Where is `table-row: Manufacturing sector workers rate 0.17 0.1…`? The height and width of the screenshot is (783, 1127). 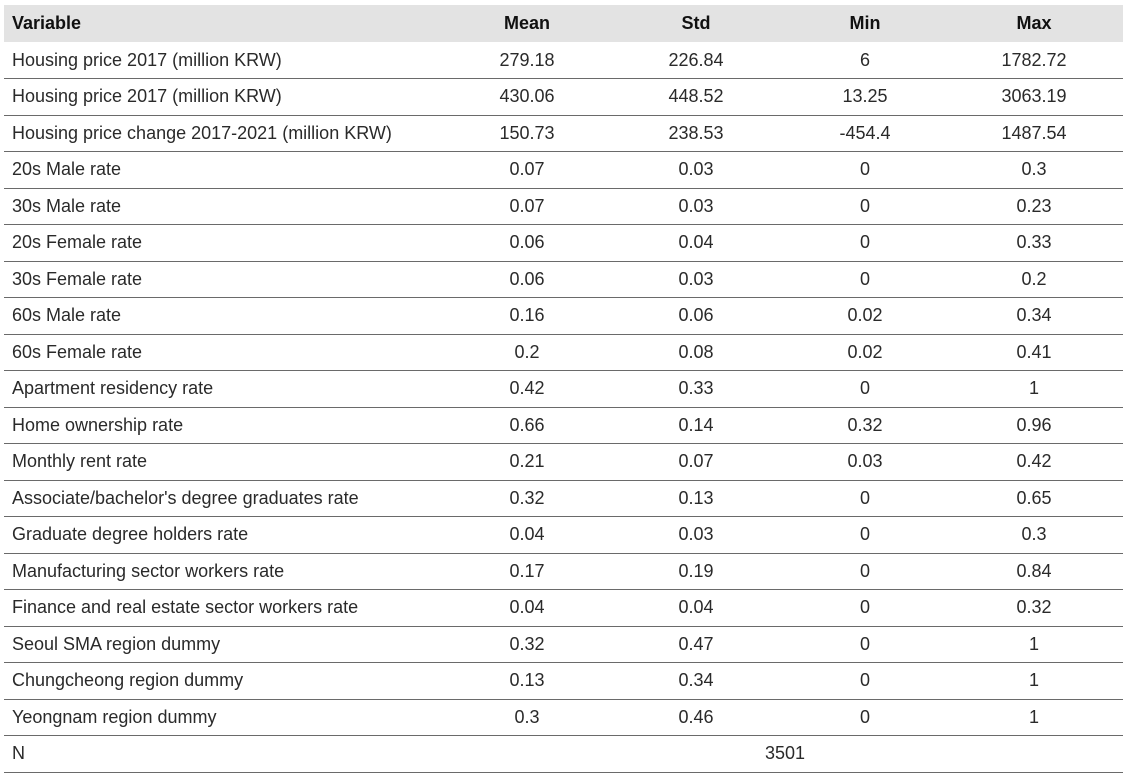 table-row: Manufacturing sector workers rate 0.17 0.1… is located at coordinates (563, 571).